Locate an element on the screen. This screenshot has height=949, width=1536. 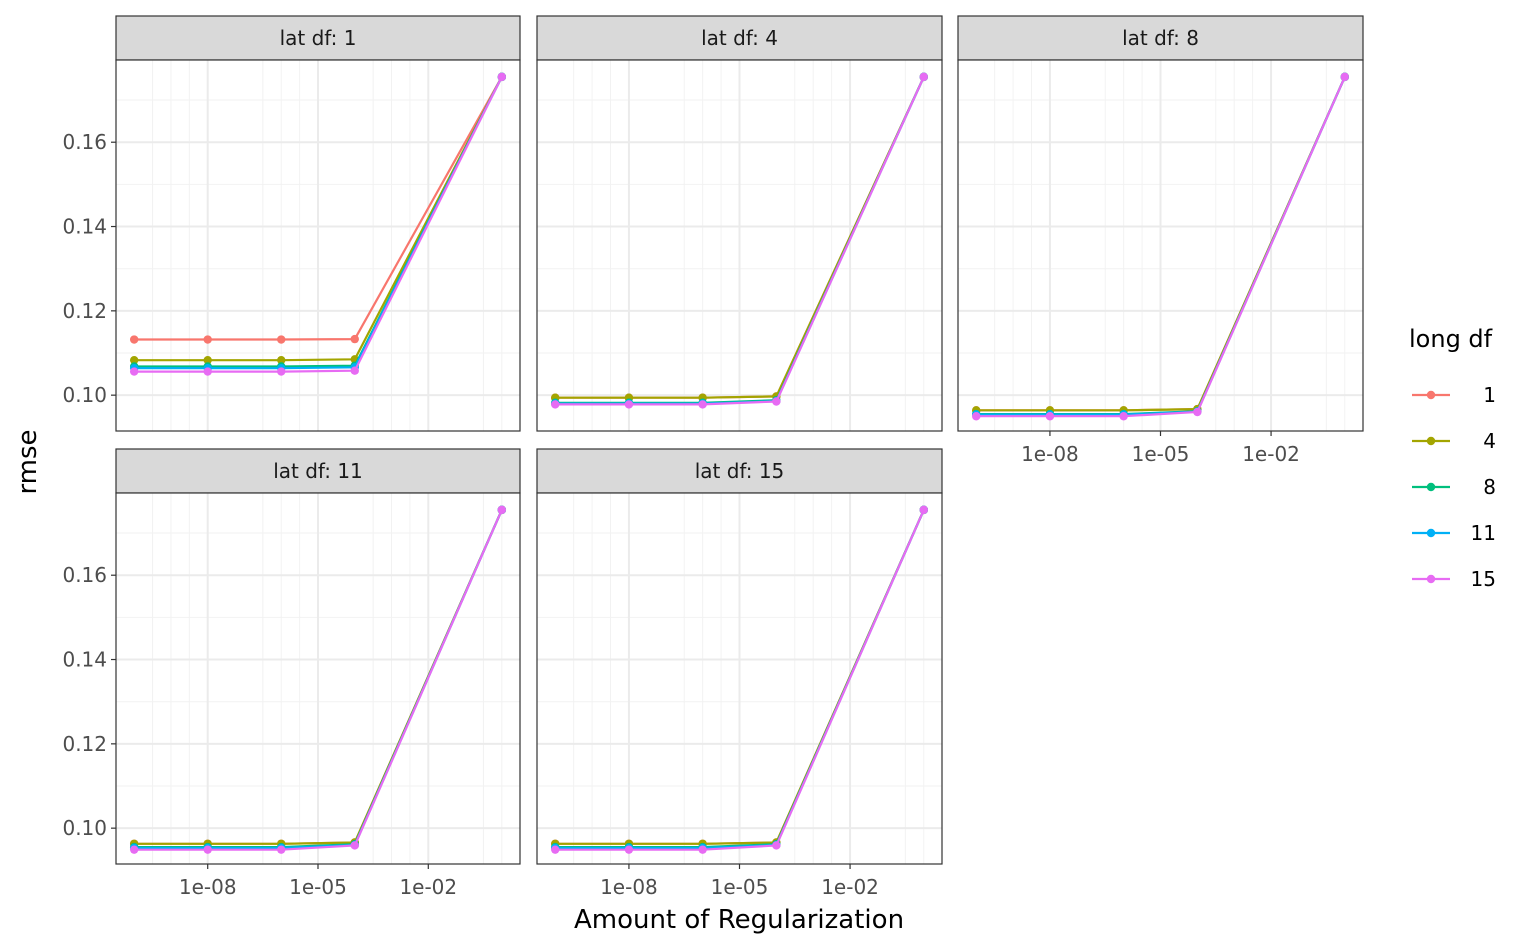
facet-title: lat df: 1 is located at coordinates (318, 38).